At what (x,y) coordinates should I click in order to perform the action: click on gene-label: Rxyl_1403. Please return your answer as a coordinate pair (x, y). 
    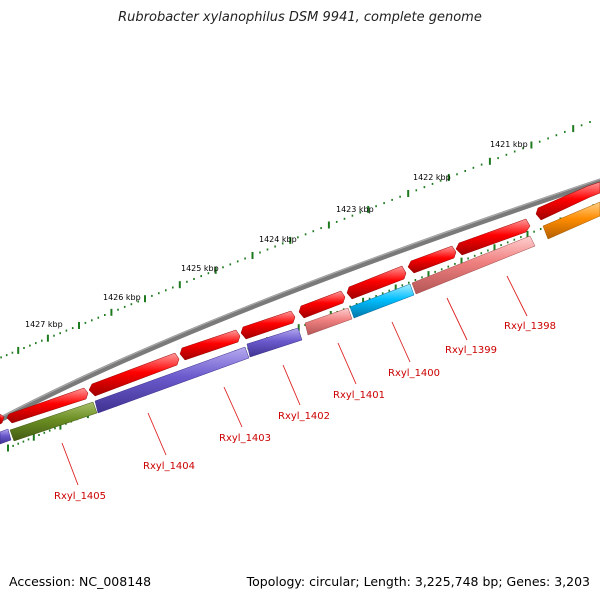
    Looking at the image, I should click on (245, 438).